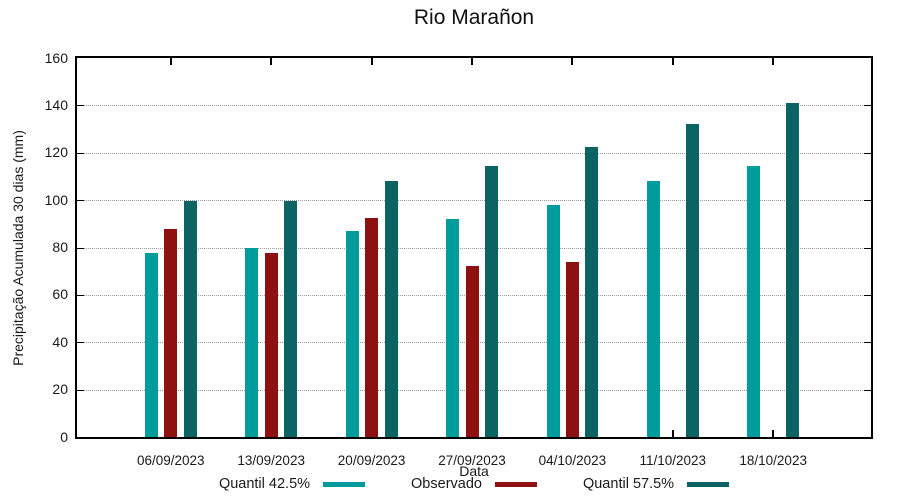  I want to click on bar-quantil-57.5--04-10-2023, so click(592, 291).